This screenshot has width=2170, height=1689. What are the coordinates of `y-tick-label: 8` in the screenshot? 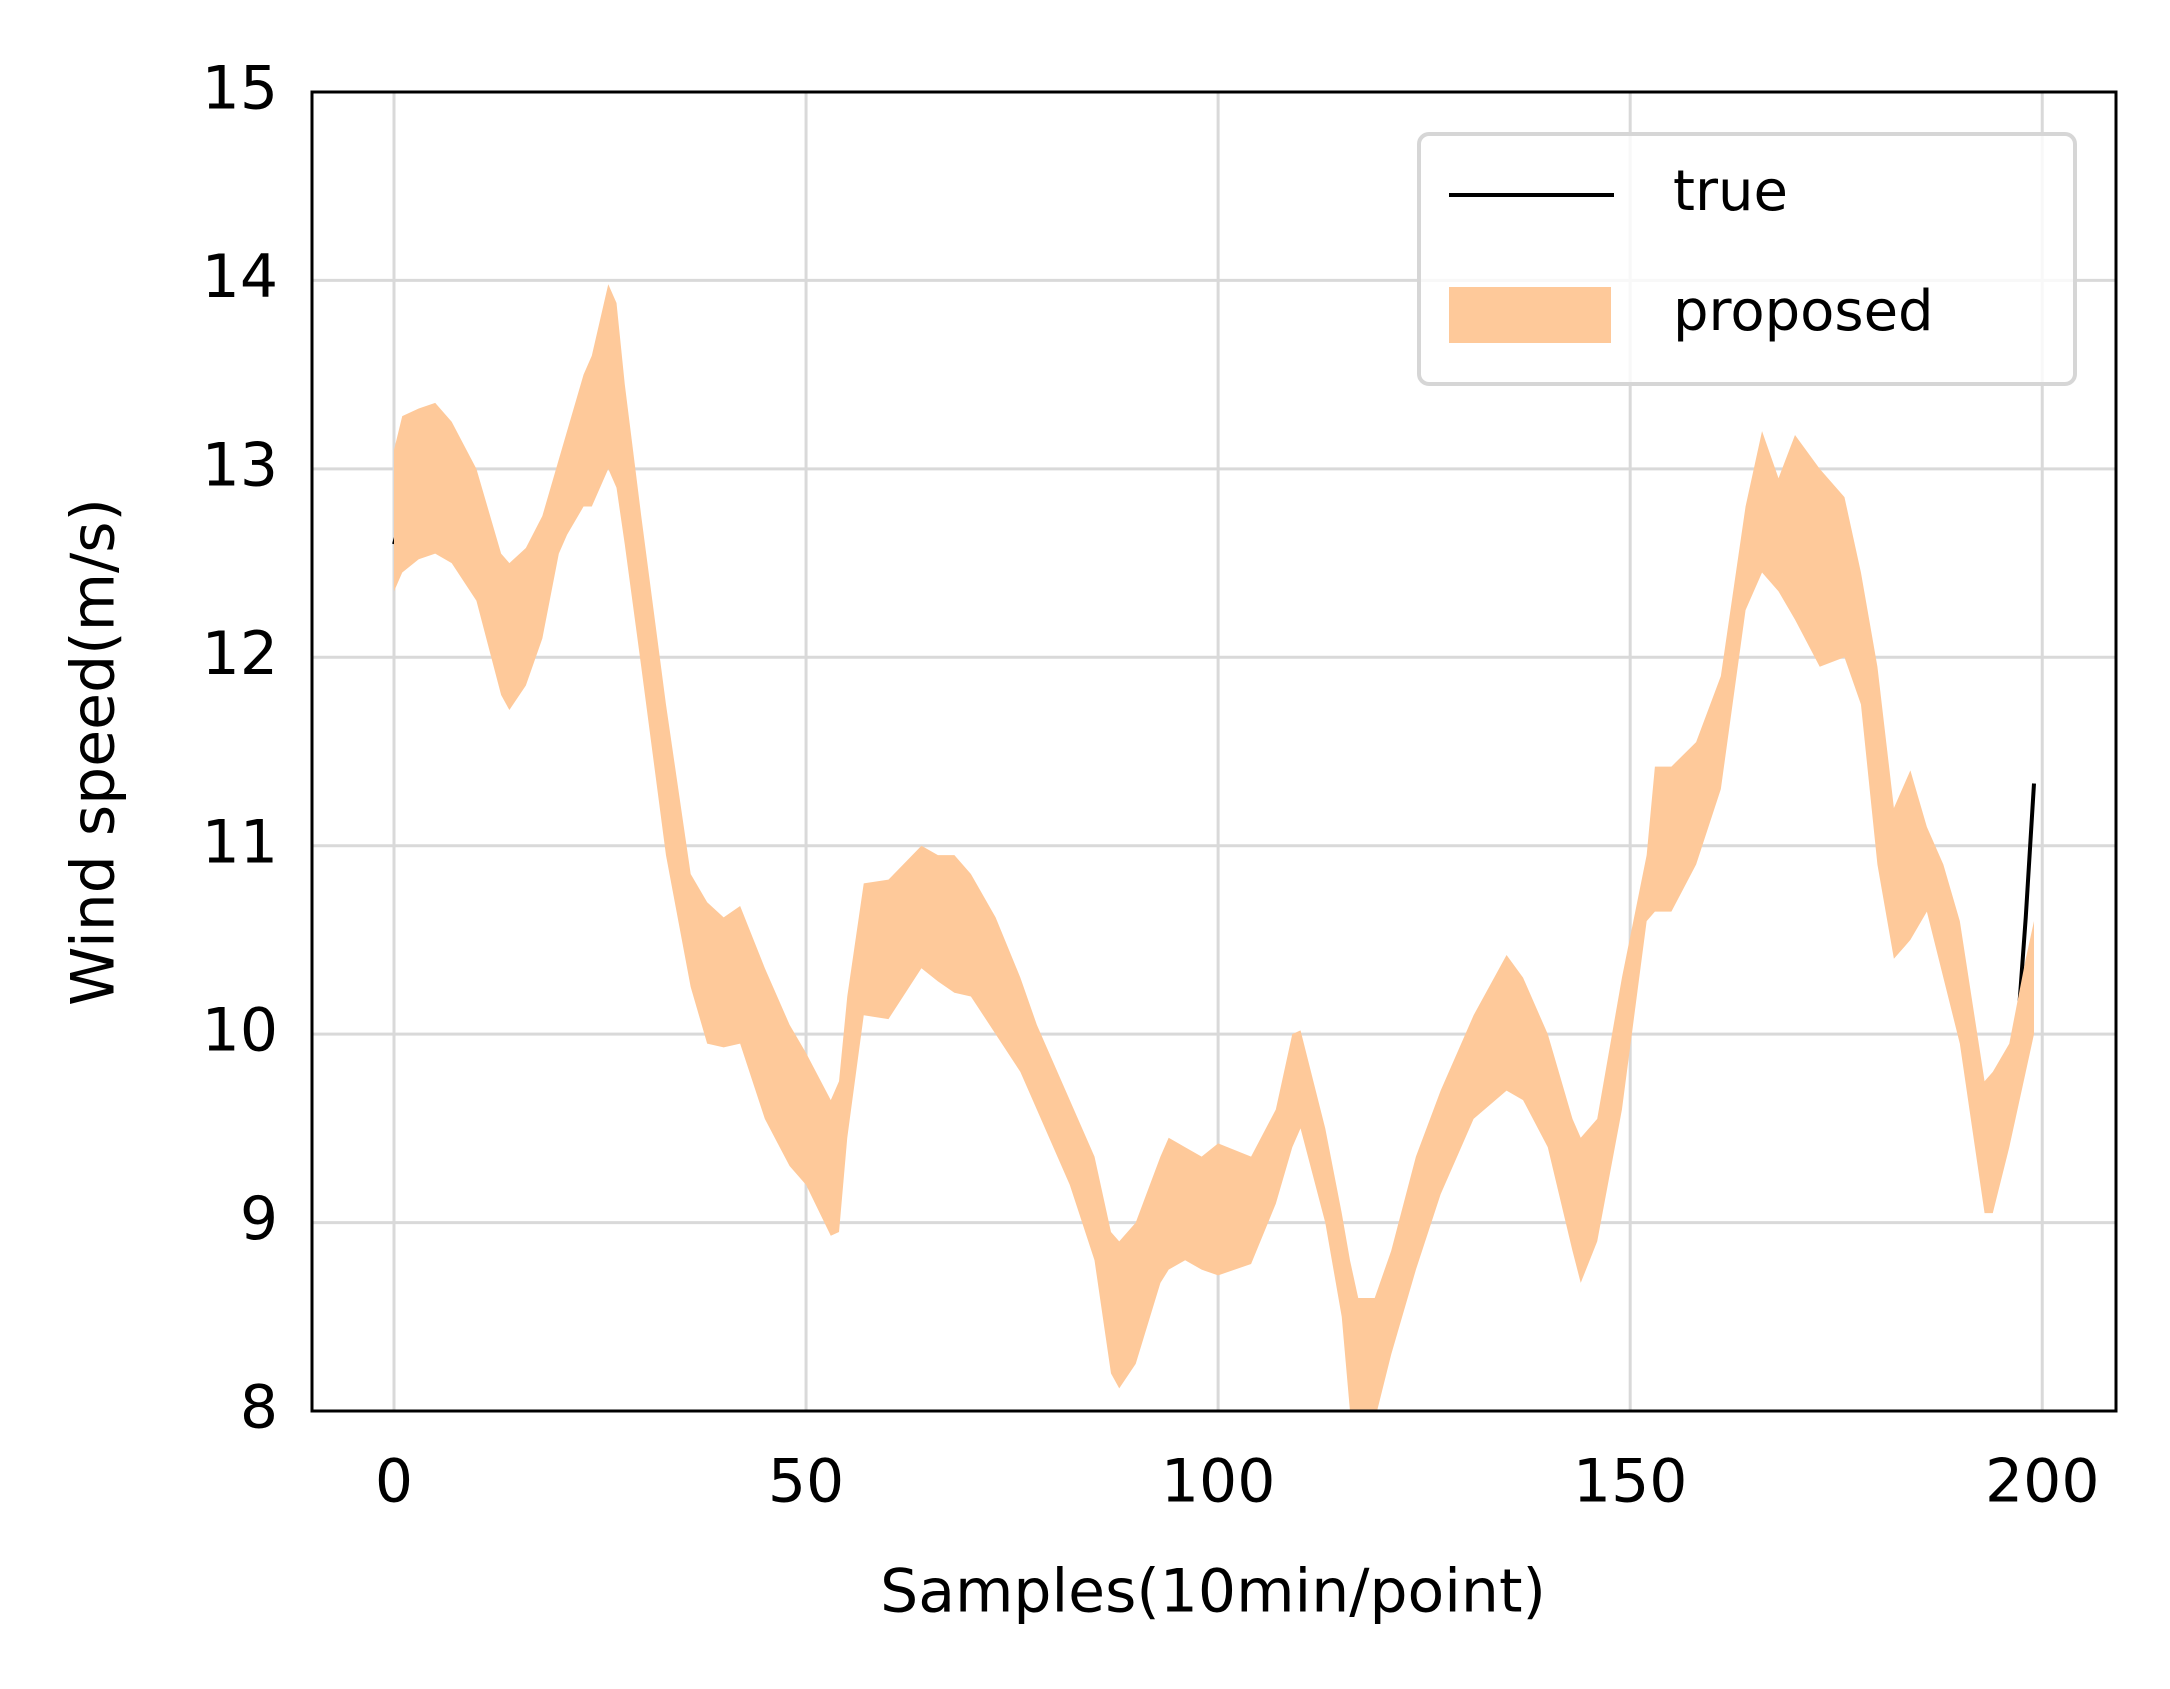 It's located at (259, 1408).